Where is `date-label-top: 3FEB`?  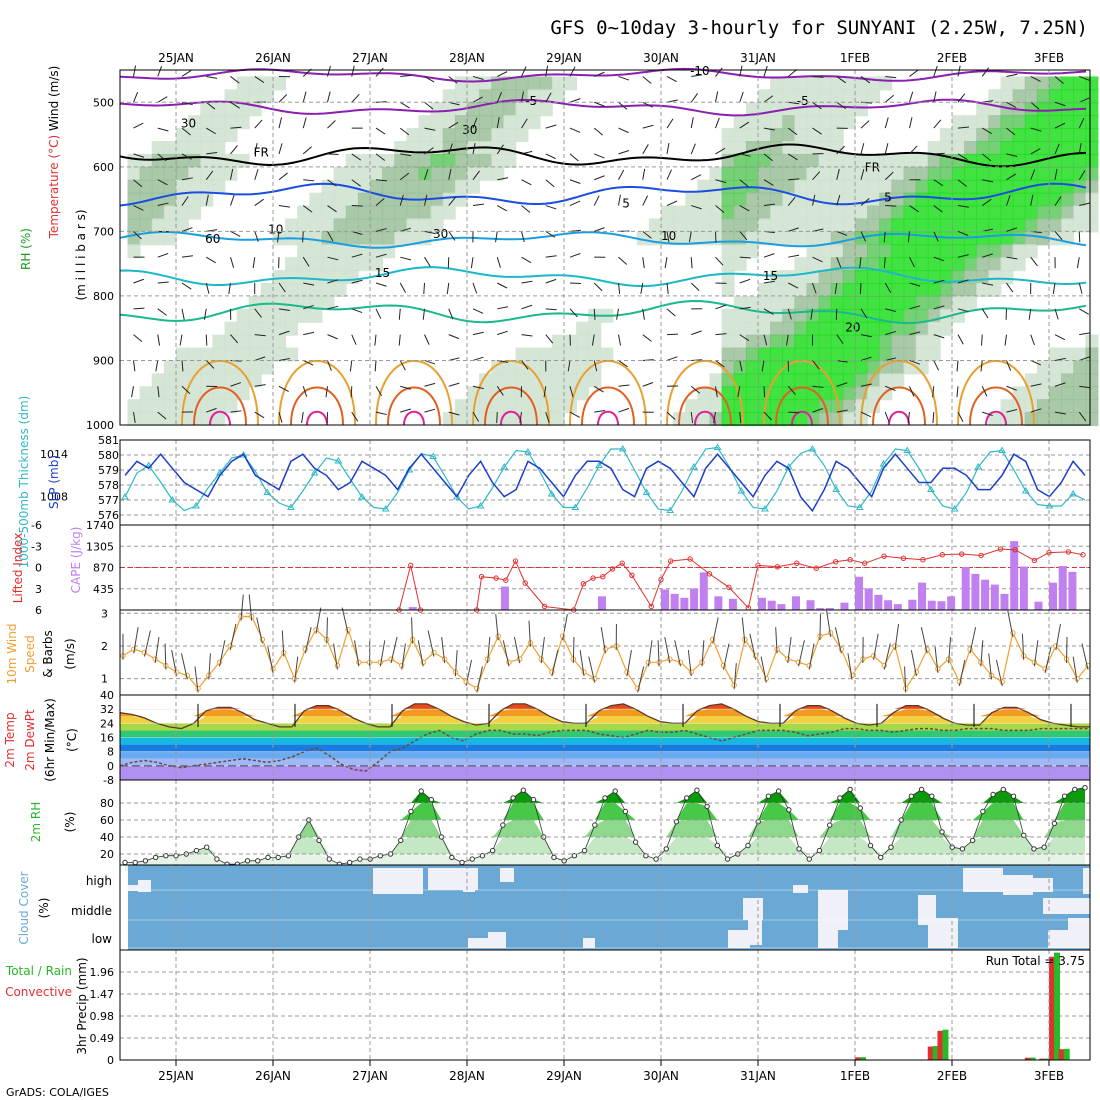
date-label-top: 3FEB is located at coordinates (1049, 58).